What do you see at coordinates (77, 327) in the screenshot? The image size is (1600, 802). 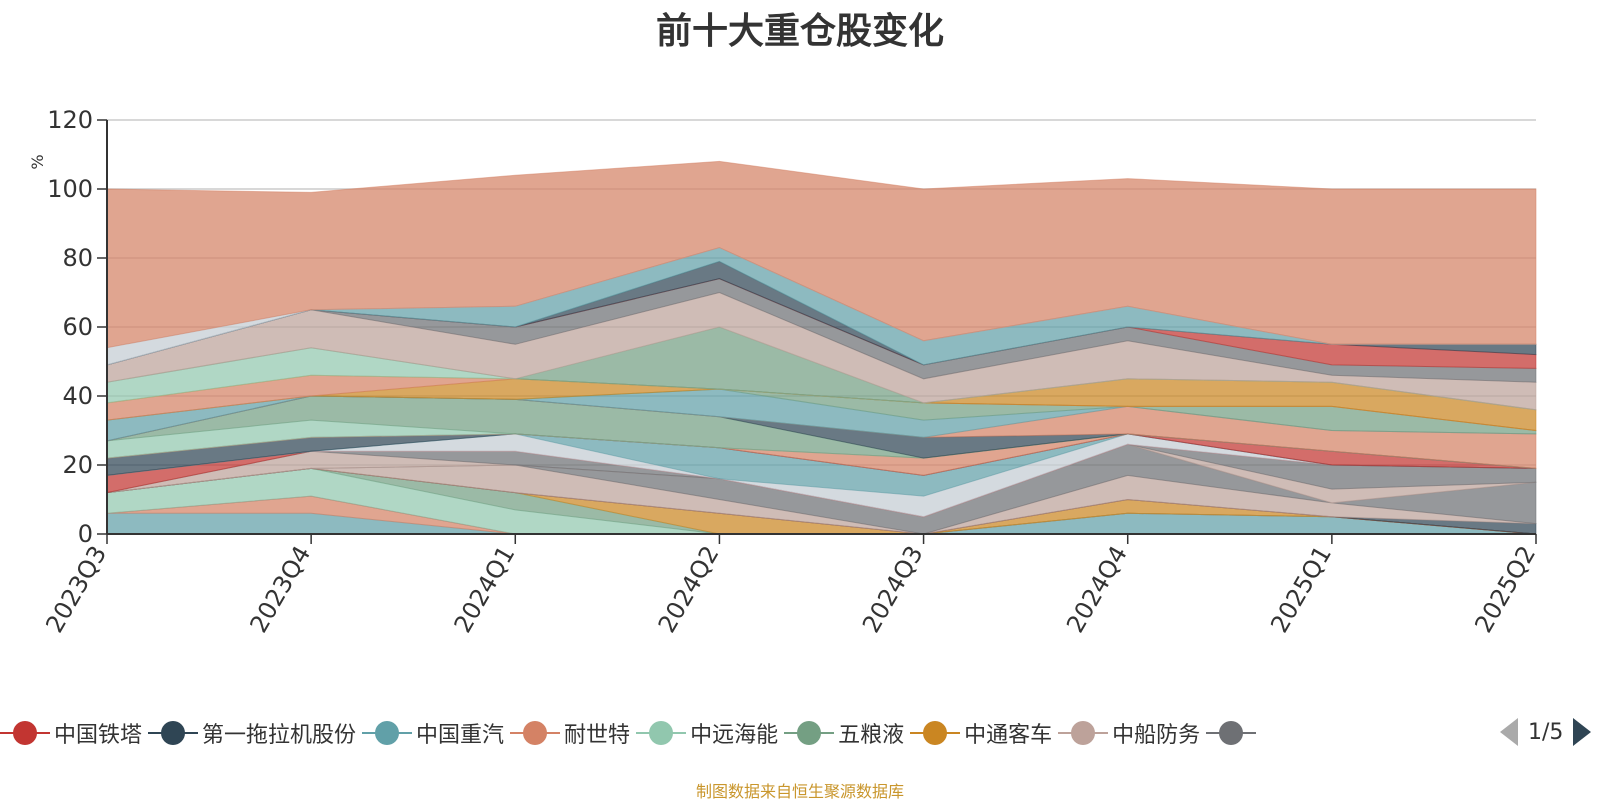 I see `y-tick-label: 60` at bounding box center [77, 327].